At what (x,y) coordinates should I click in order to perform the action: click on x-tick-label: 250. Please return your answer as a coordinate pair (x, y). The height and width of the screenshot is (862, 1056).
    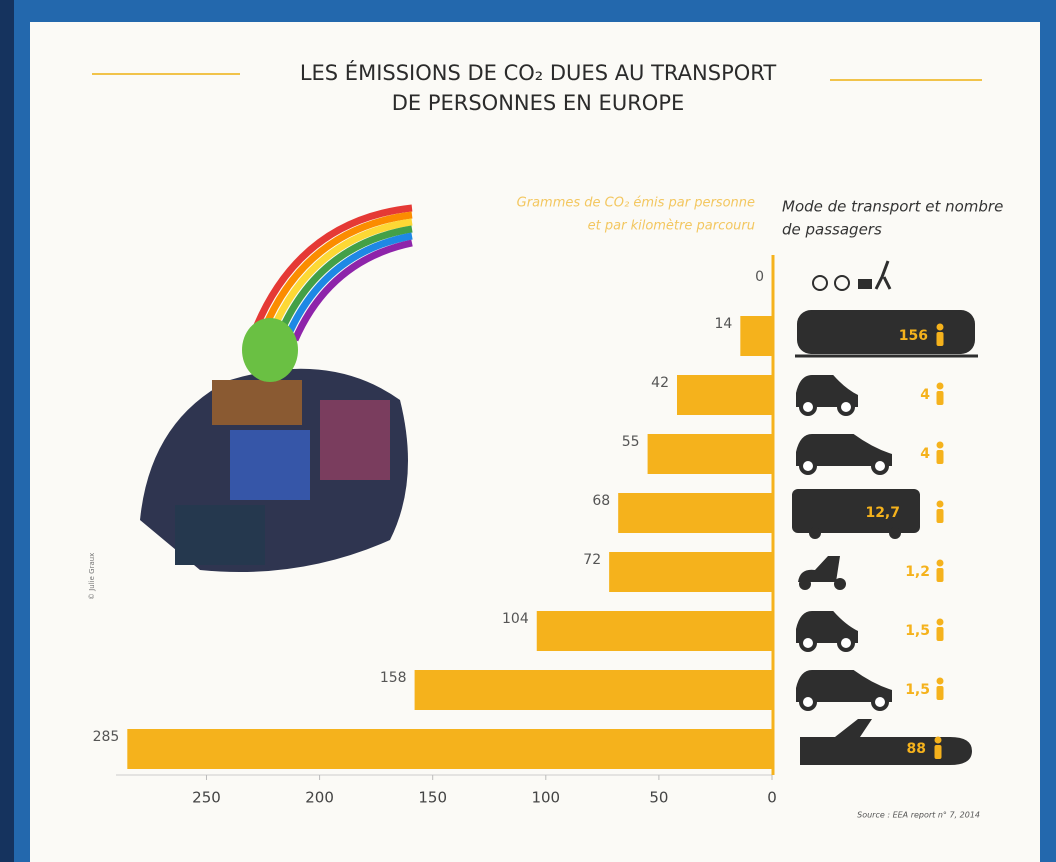
    Looking at the image, I should click on (206, 798).